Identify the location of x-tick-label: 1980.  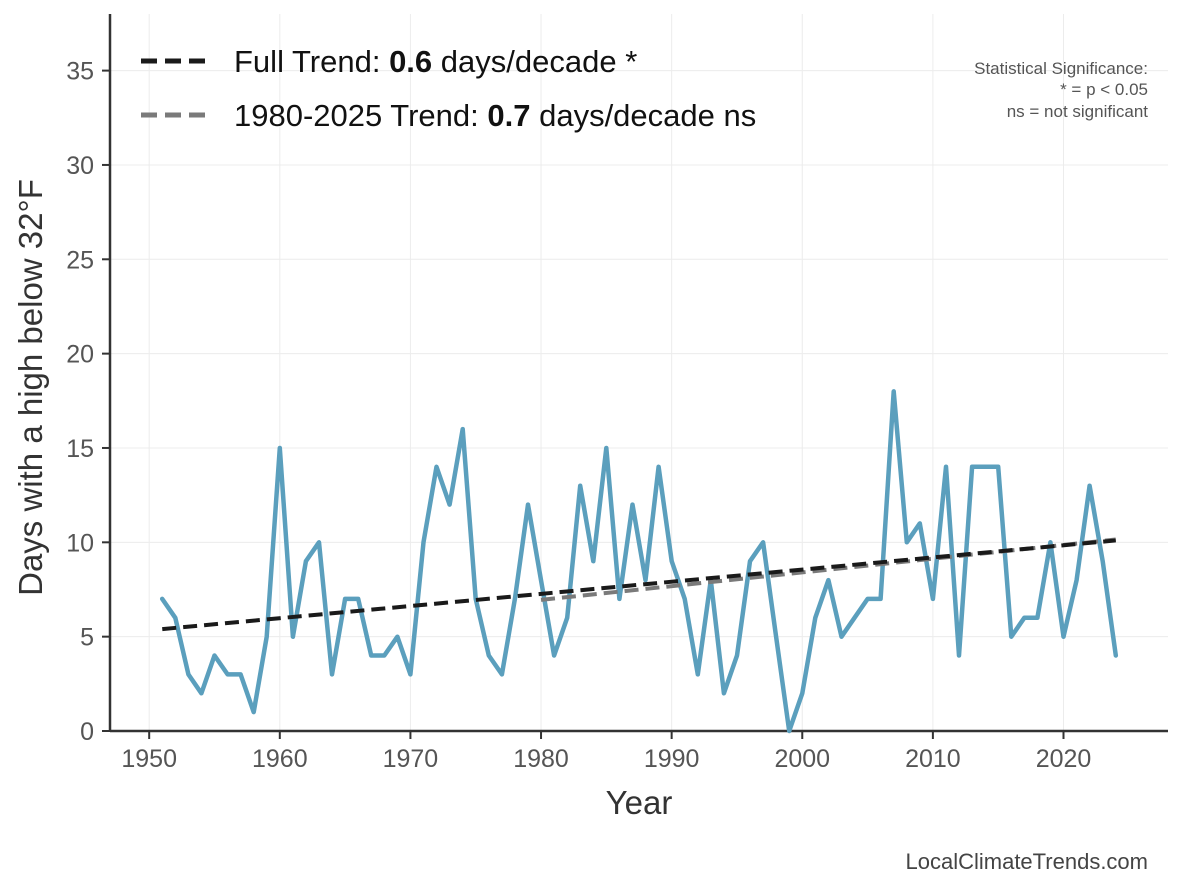
(541, 759).